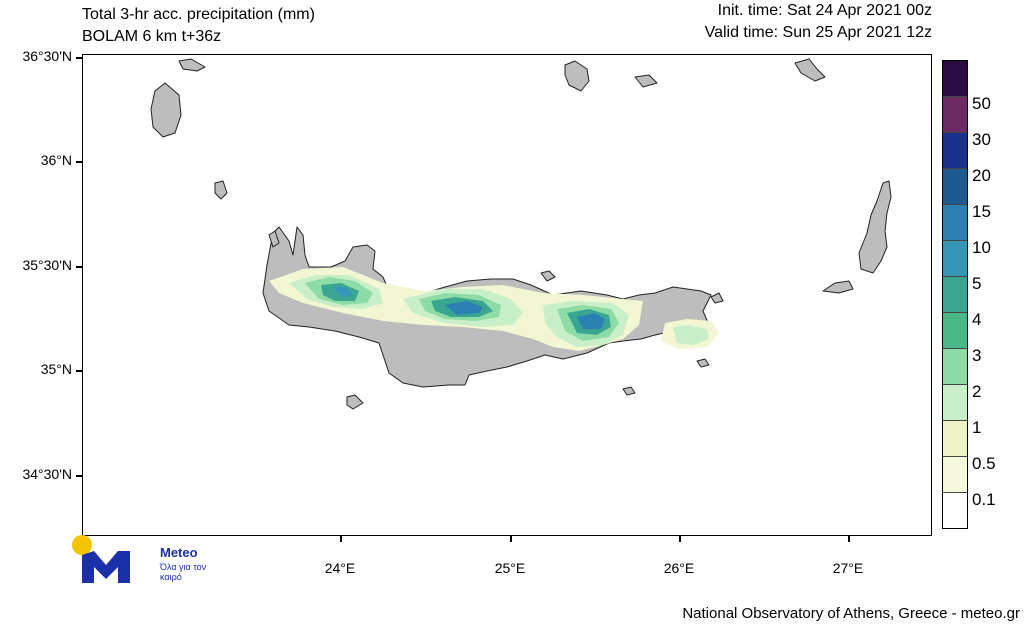 The height and width of the screenshot is (628, 1024). What do you see at coordinates (179, 552) in the screenshot?
I see `logo-brand: Meteo` at bounding box center [179, 552].